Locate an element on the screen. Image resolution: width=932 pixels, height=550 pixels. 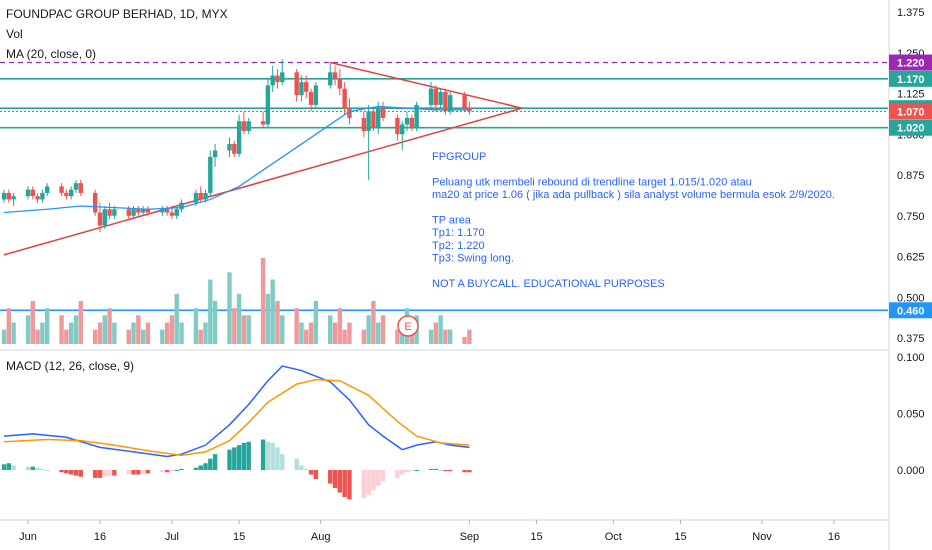
macd-legend: MACD (12, 26, close, 9) is located at coordinates (70, 366).